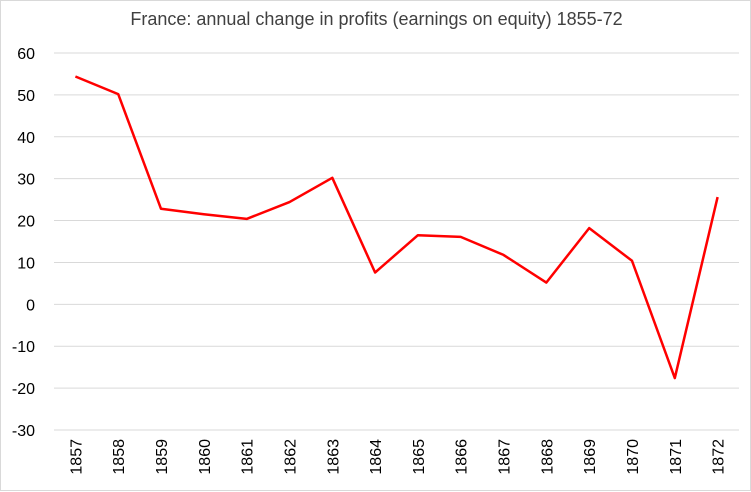 This screenshot has width=751, height=492. Describe the element at coordinates (30, 305) in the screenshot. I see `y-tick-label: 0` at that location.